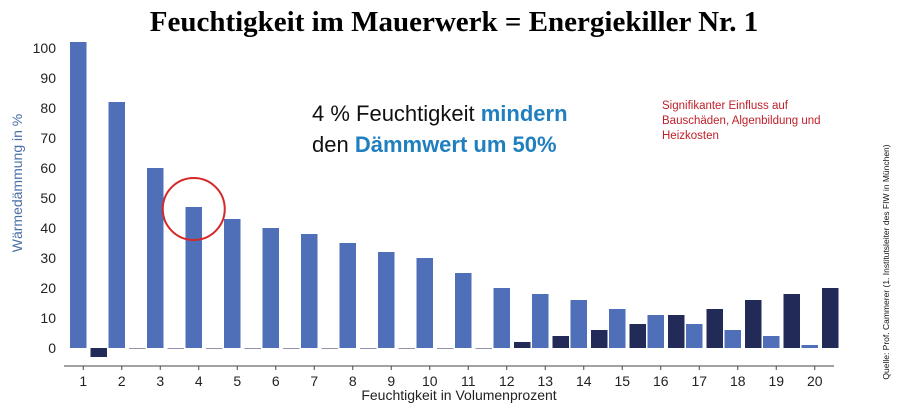 Image resolution: width=908 pixels, height=412 pixels. What do you see at coordinates (237, 381) in the screenshot?
I see `x-tick-label: 5` at bounding box center [237, 381].